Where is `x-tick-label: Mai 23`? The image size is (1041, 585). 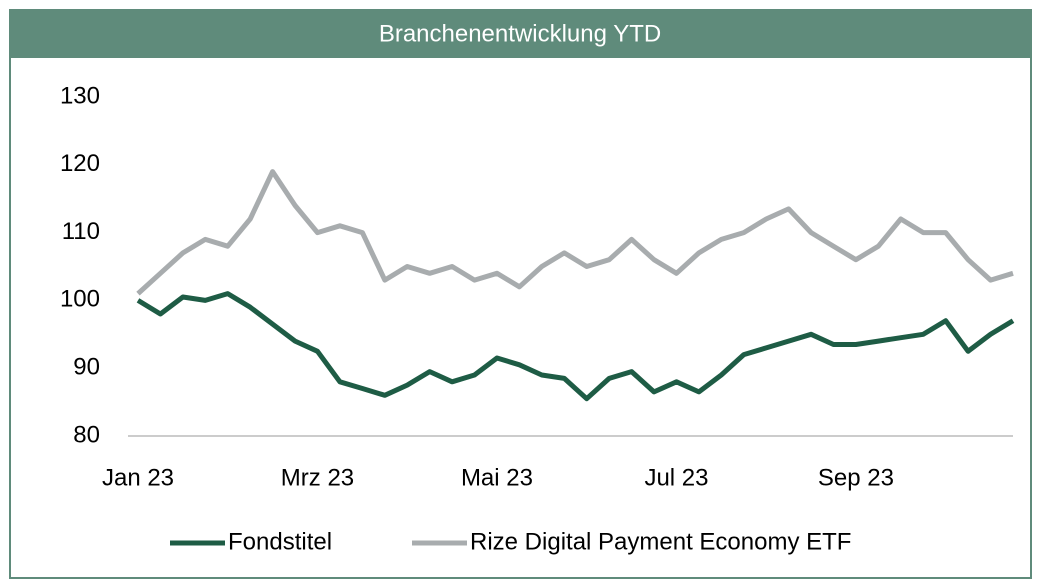
x-tick-label: Mai 23 is located at coordinates (497, 477).